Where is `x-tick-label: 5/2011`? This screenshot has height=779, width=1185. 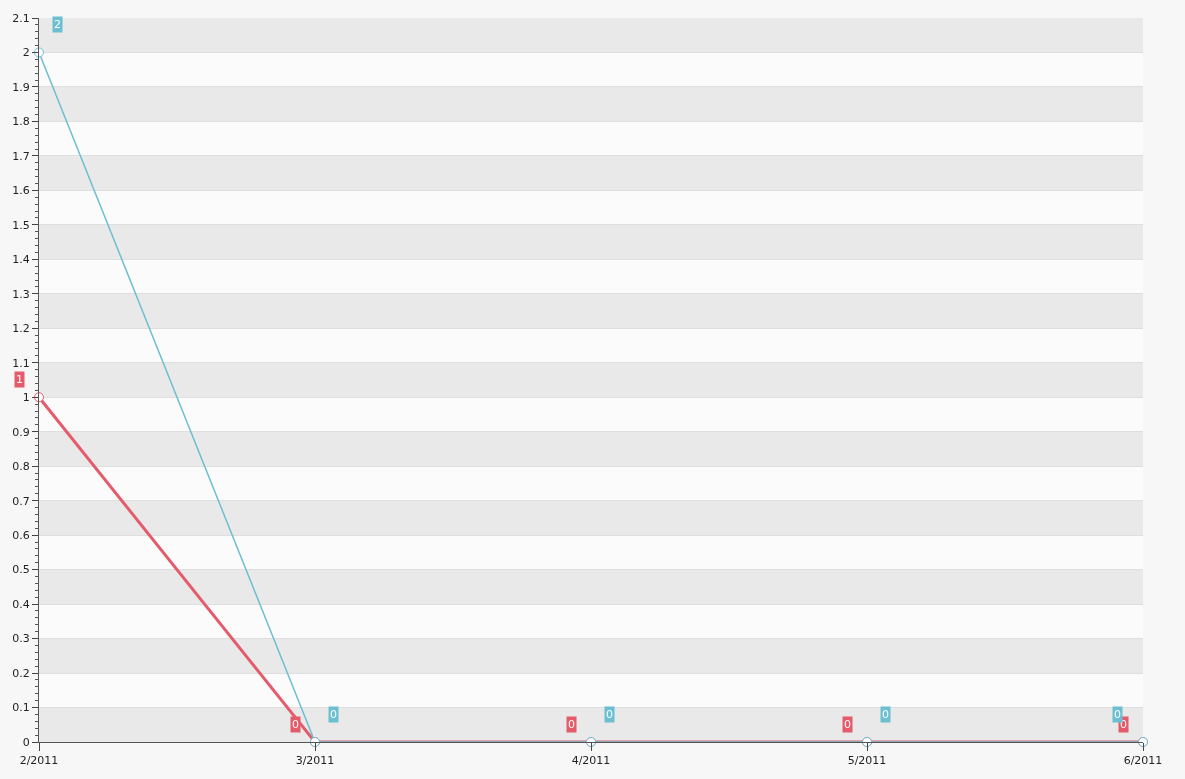
x-tick-label: 5/2011 is located at coordinates (867, 761).